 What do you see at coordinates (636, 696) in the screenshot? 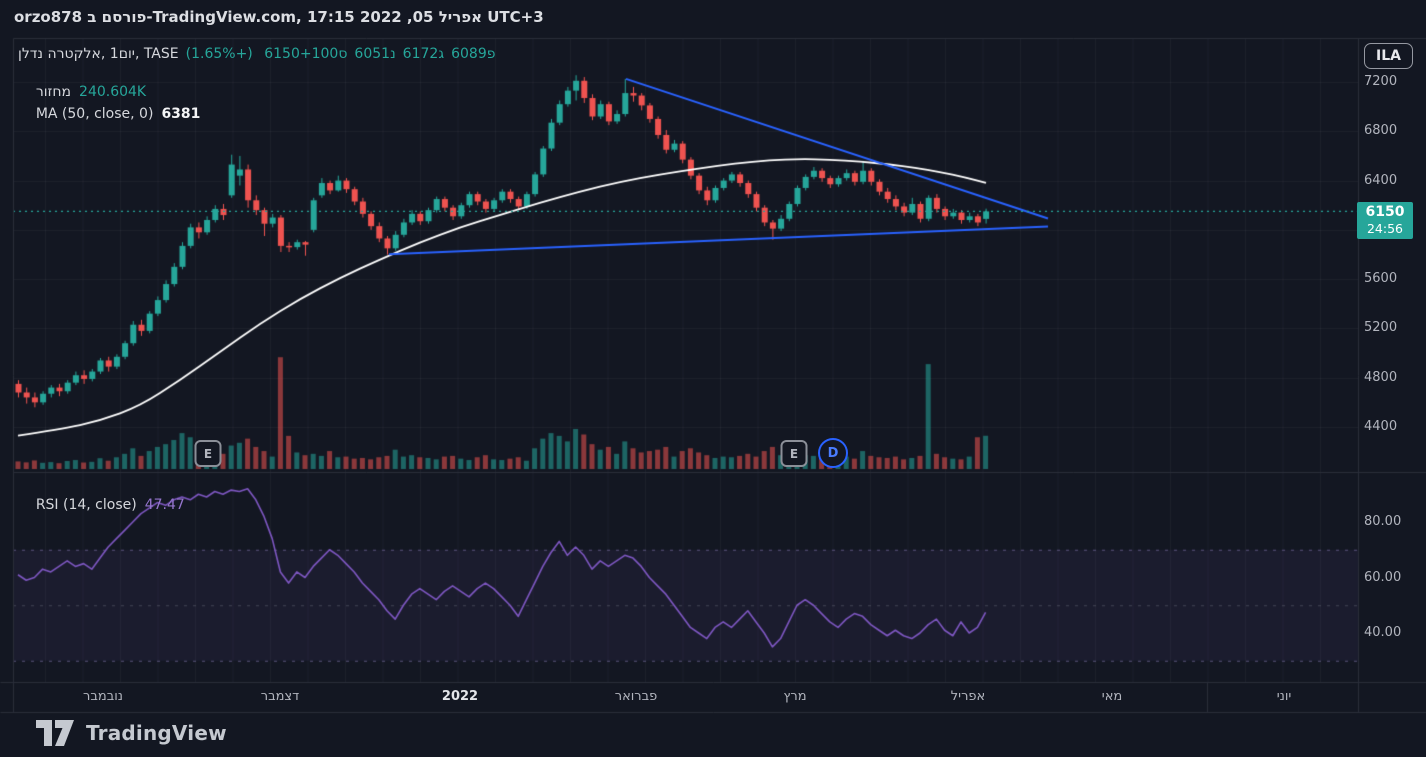
I see `time-axis-label: פברואר` at bounding box center [636, 696].